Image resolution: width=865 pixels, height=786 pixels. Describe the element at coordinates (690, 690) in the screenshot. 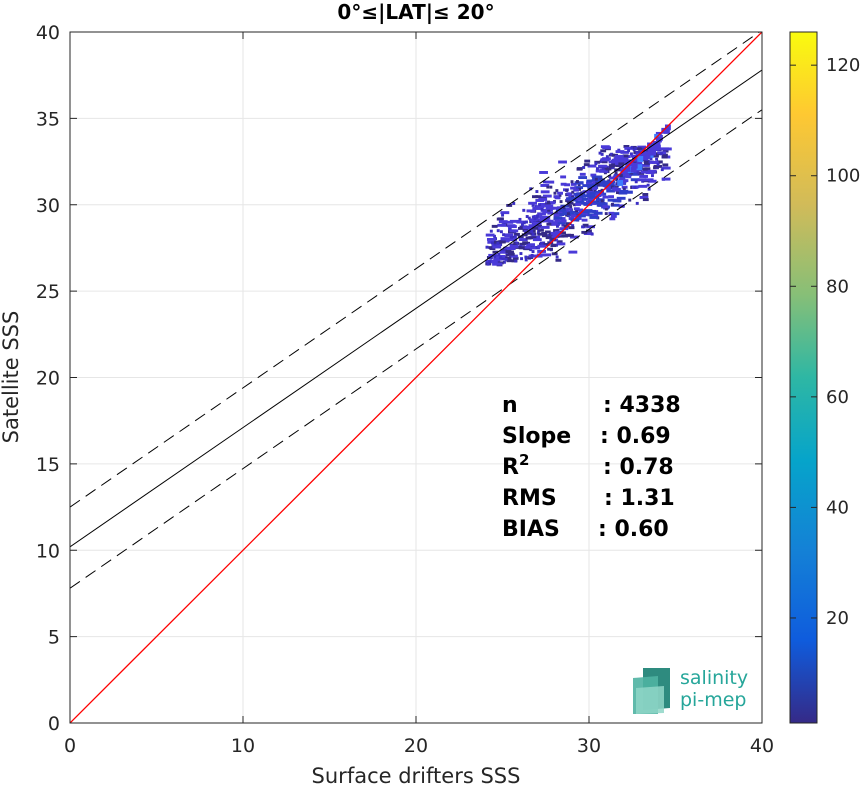

I see `salinity-pi-mep-logo: salinity pi-mep` at that location.